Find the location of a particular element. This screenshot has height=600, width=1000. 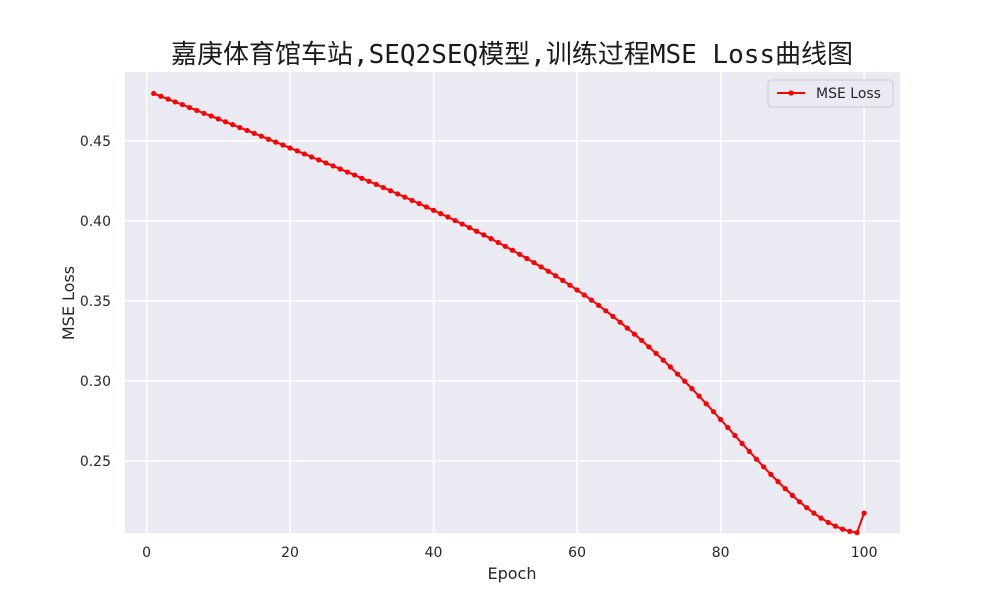

y-tick-label: 0.40 is located at coordinates (95, 222).